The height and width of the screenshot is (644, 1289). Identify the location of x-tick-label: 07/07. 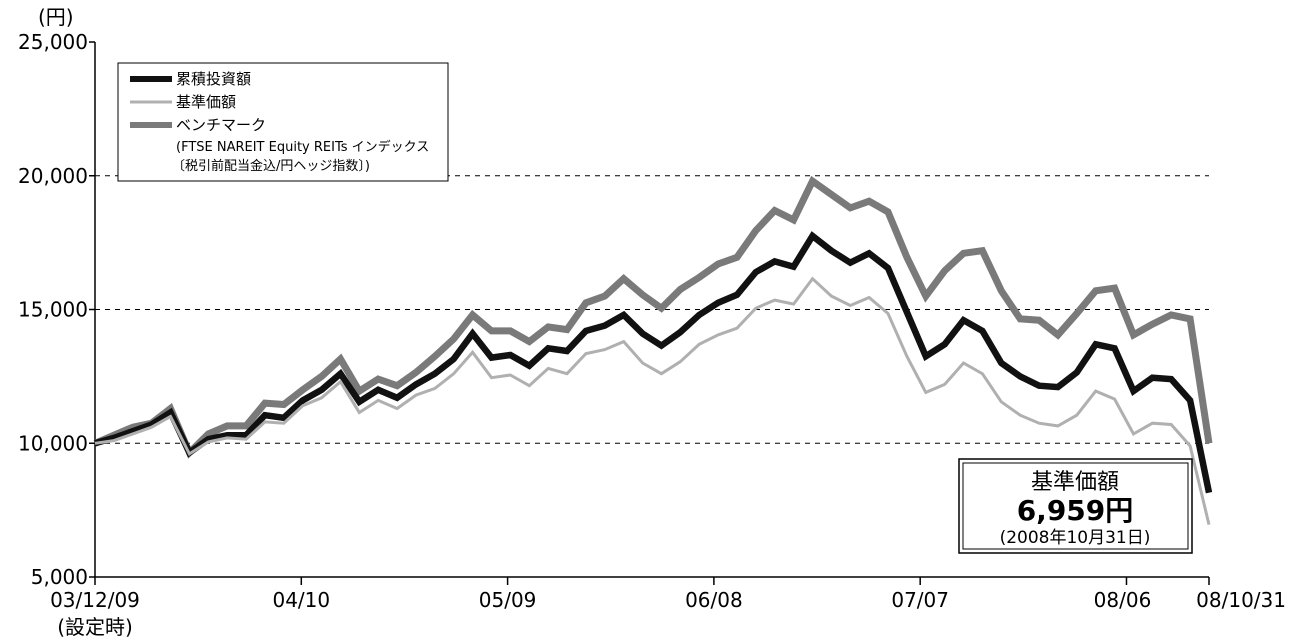
(920, 600).